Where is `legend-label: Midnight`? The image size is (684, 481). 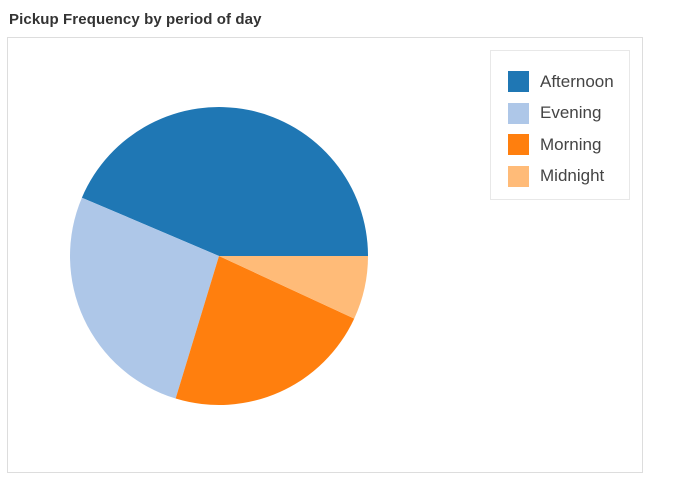 legend-label: Midnight is located at coordinates (572, 176).